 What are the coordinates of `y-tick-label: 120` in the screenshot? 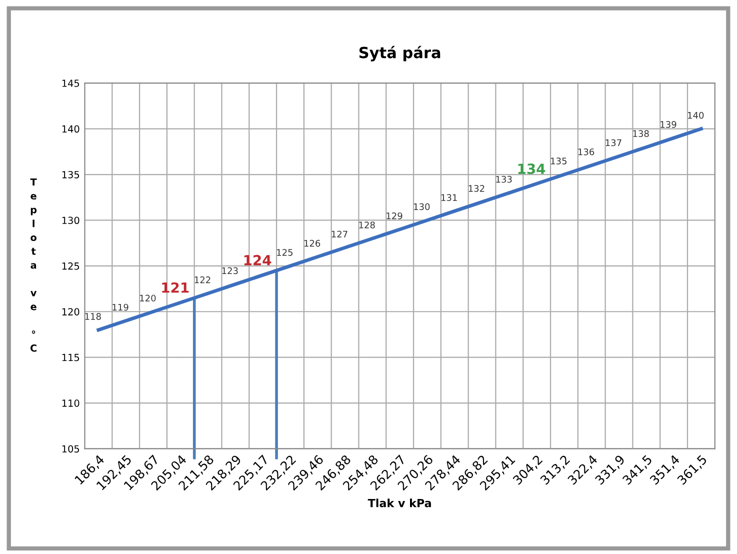 It's located at (71, 312).